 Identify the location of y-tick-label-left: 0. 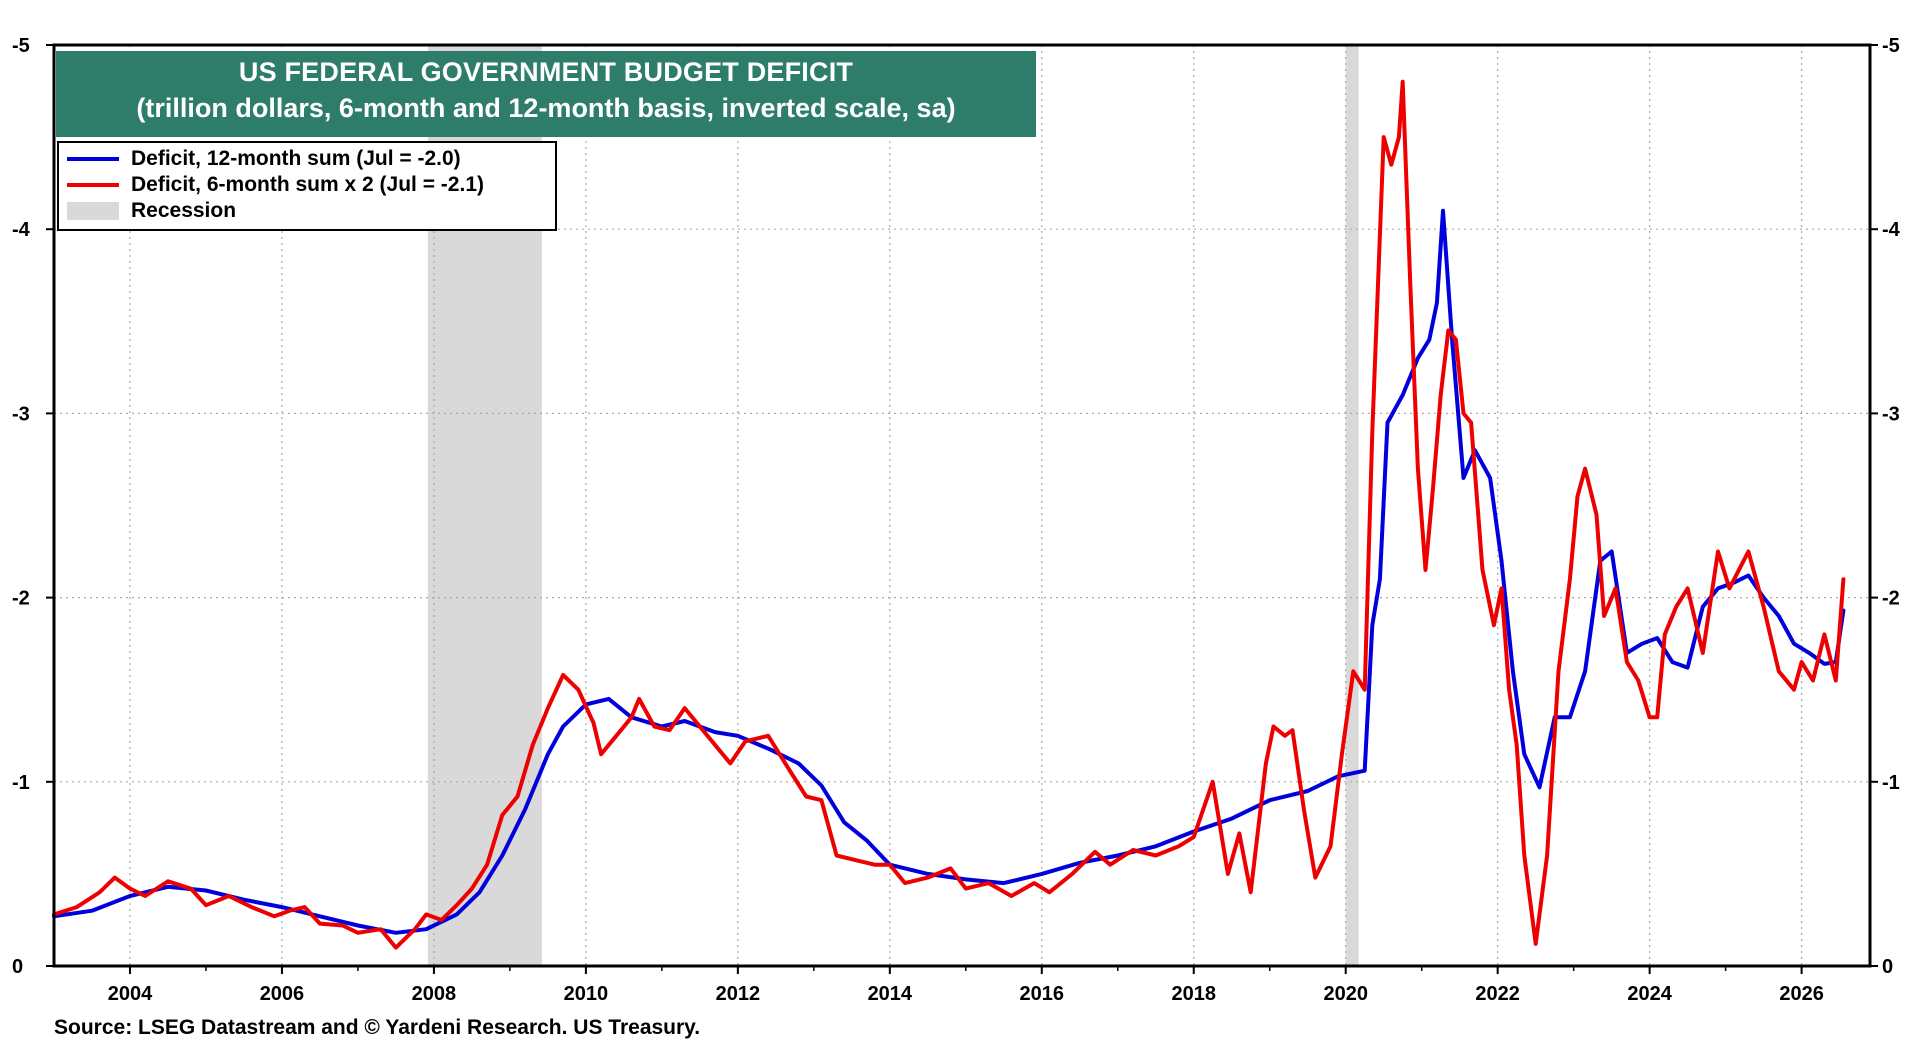
(17, 967).